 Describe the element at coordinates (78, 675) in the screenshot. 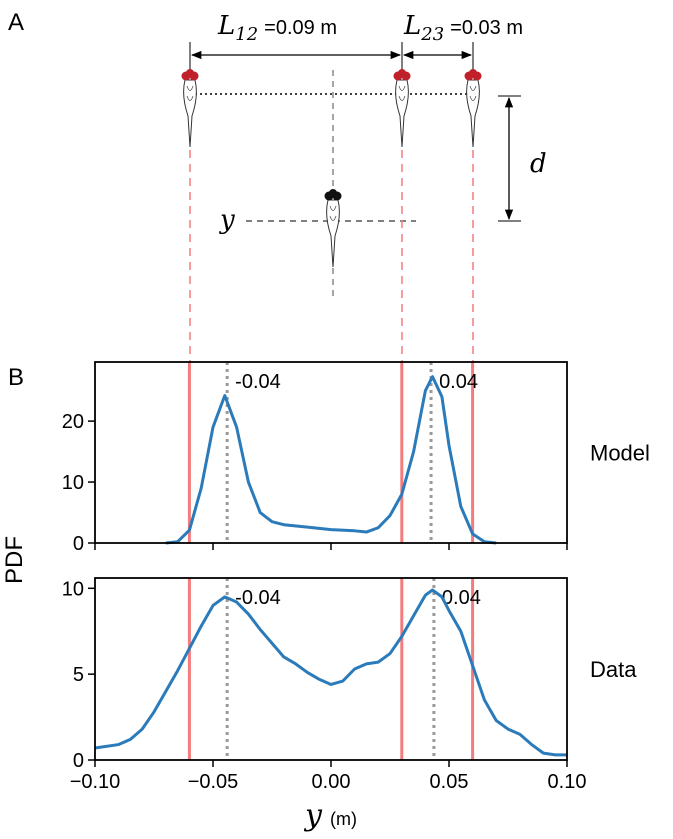

I see `y-tick-label: 5` at that location.